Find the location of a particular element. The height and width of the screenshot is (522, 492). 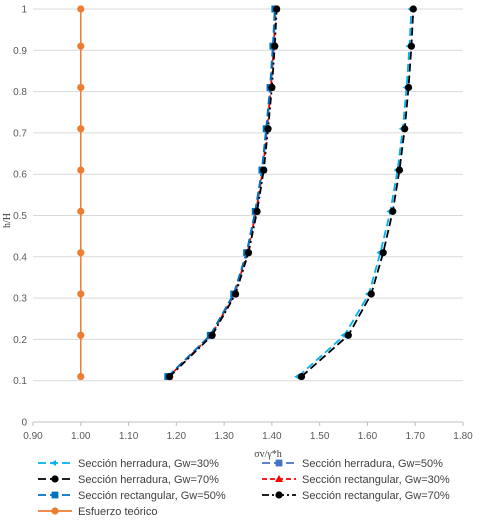

legend-label: Sección herradura, Gw=30% is located at coordinates (148, 464).